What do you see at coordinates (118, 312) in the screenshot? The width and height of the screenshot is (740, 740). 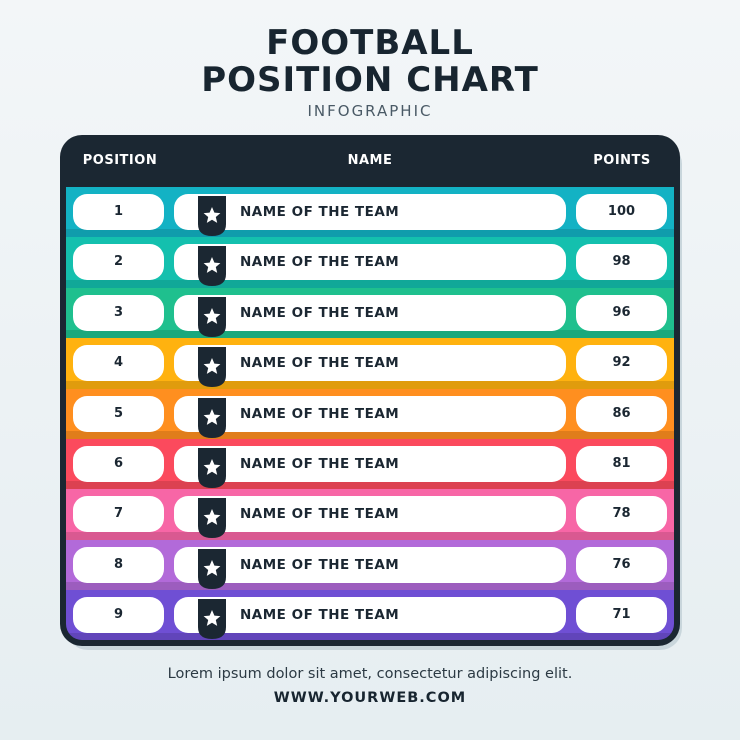 I see `position-cell: 3` at bounding box center [118, 312].